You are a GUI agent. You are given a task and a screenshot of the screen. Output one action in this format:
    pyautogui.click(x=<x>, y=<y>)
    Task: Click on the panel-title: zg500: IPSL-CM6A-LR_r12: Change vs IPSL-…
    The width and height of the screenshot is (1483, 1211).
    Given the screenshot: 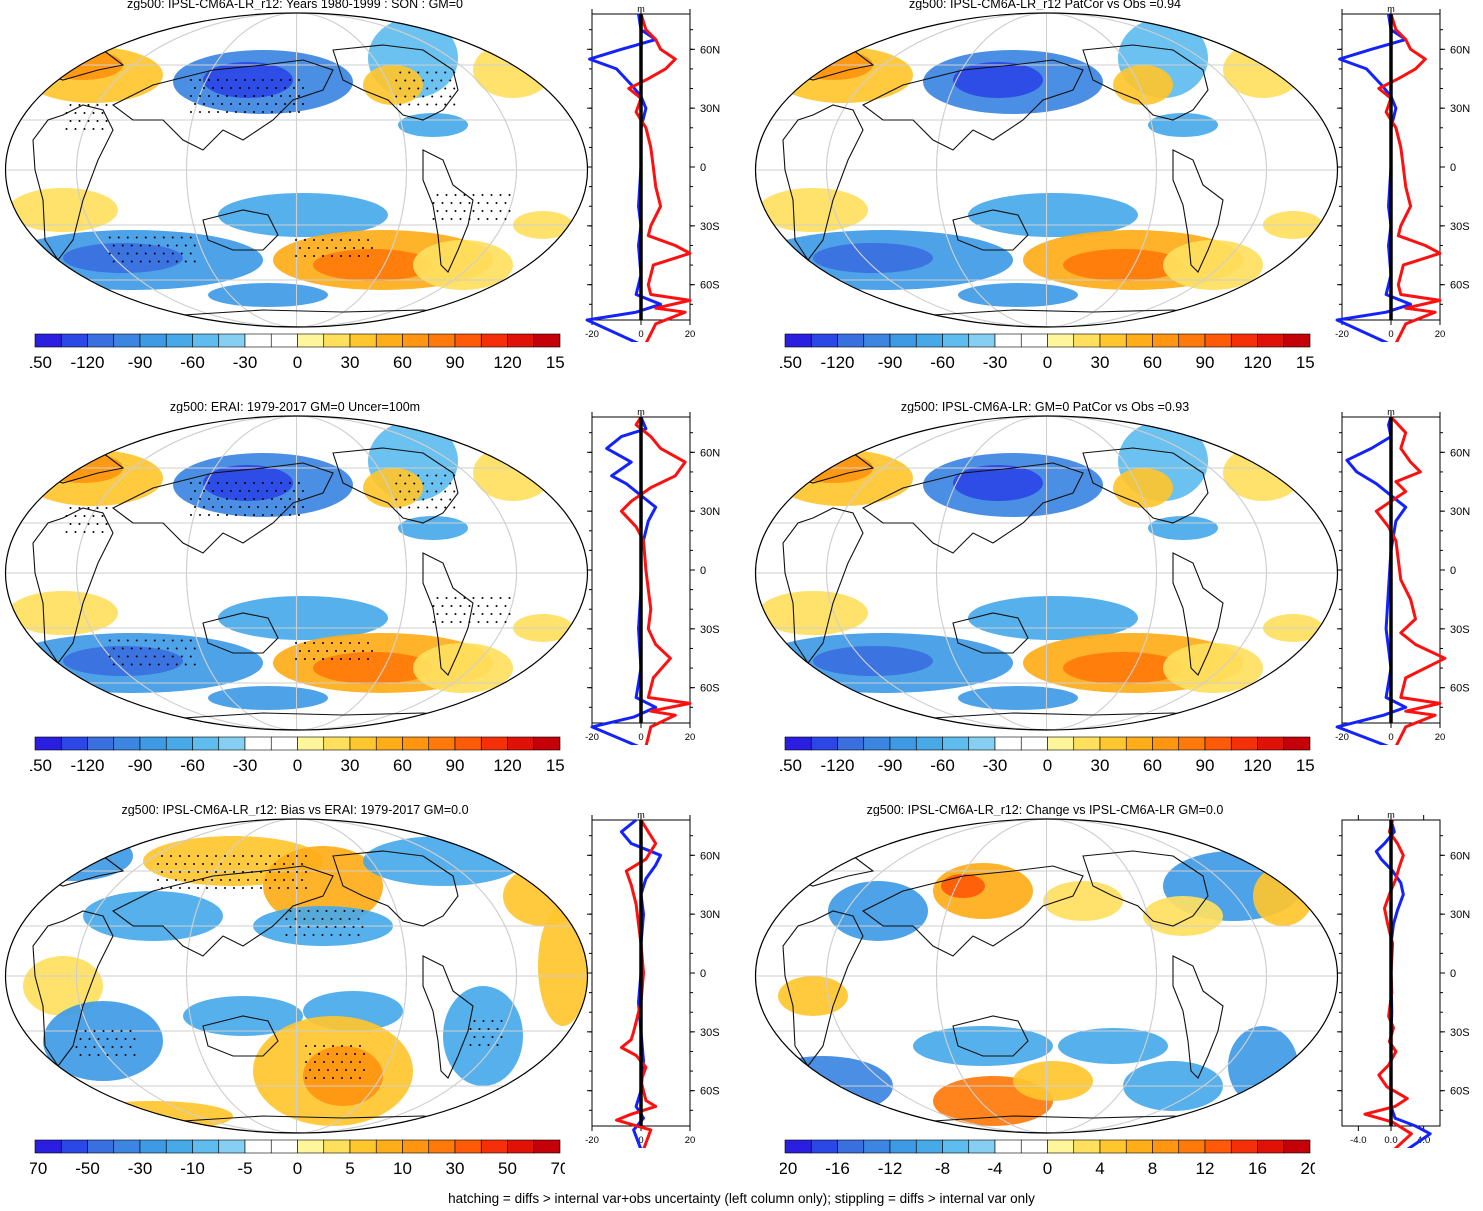 What is the action you would take?
    pyautogui.click(x=1045, y=810)
    